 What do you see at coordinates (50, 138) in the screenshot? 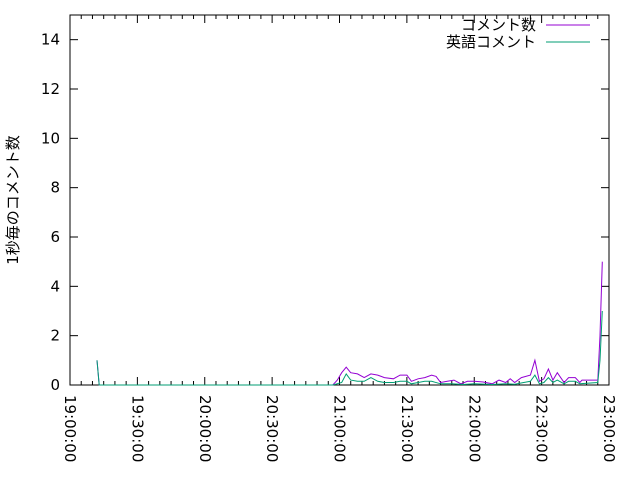
I see `y-tick-label: 10` at bounding box center [50, 138].